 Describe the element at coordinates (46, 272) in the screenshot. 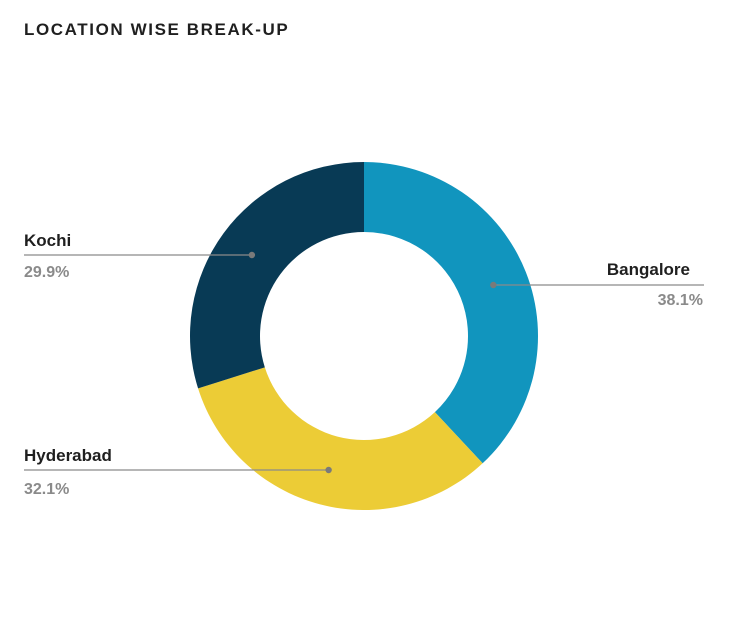

I see `label-kochi-value: 29.9%` at that location.